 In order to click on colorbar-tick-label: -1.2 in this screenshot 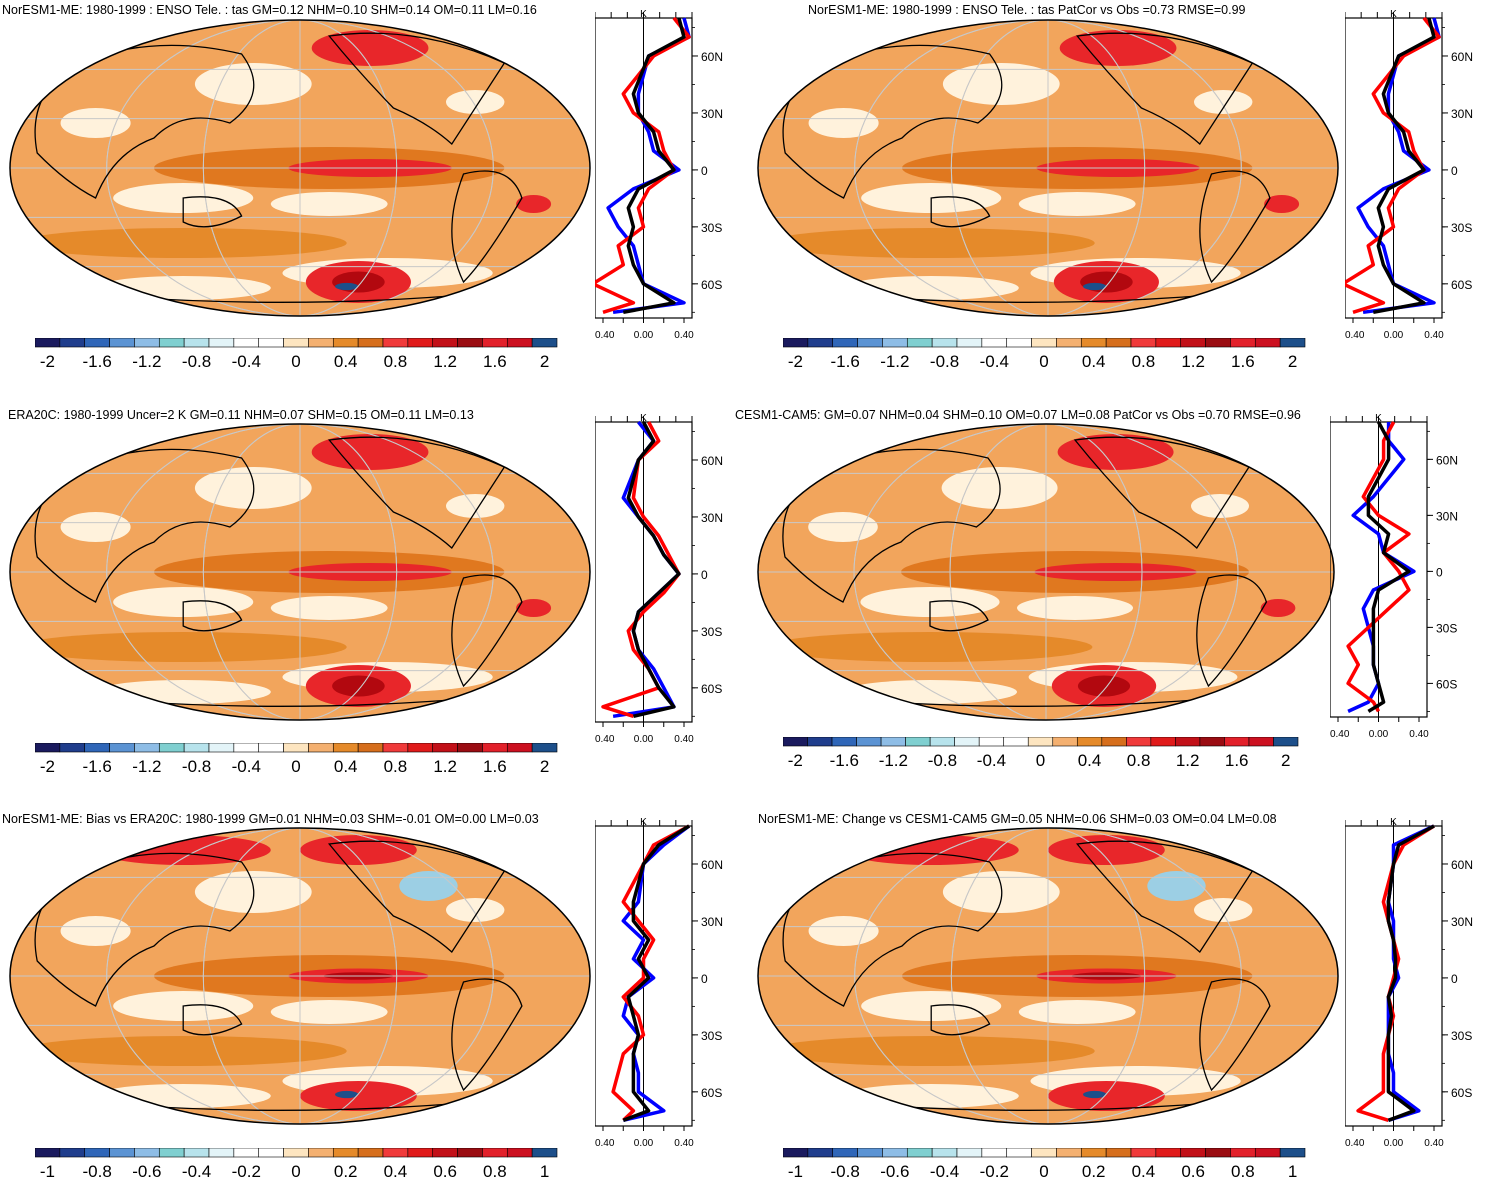, I will do `click(147, 361)`.